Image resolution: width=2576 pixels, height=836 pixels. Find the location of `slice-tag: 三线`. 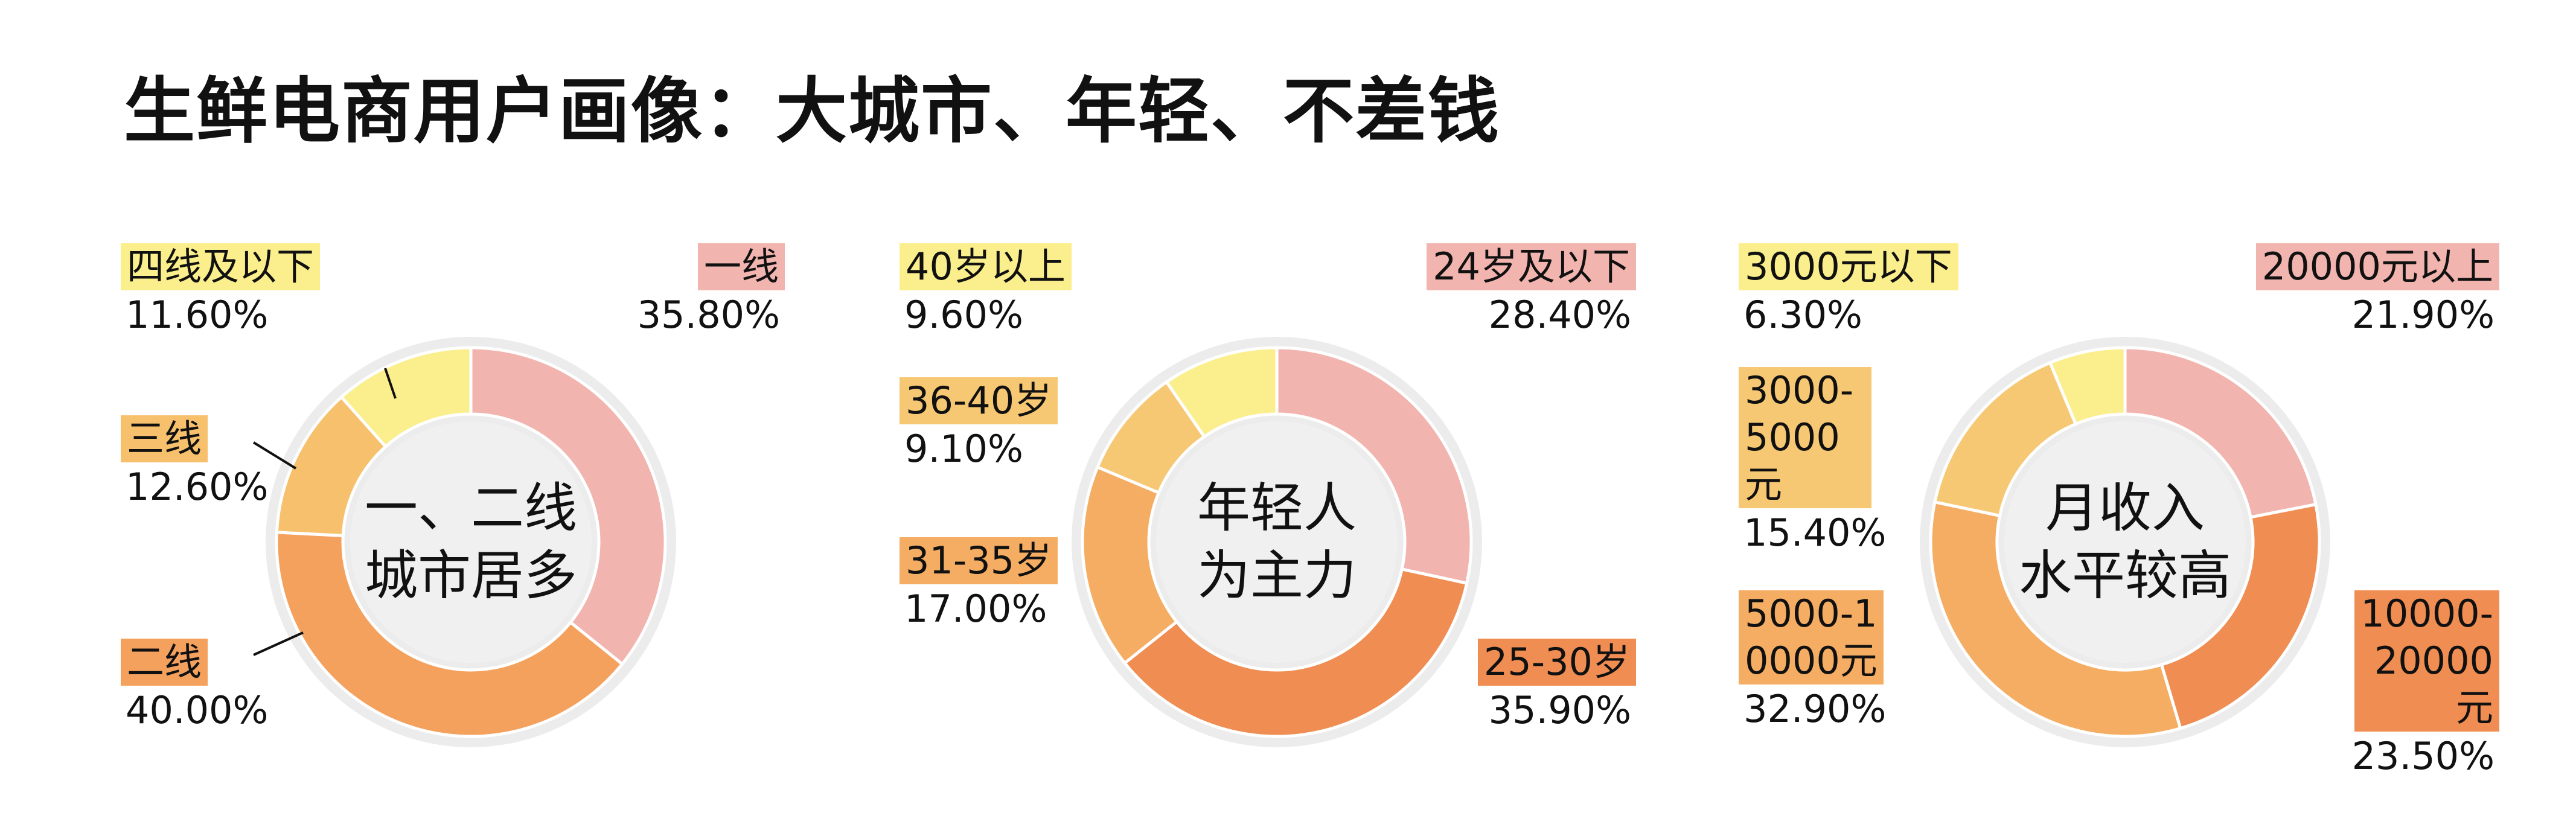

slice-tag: 三线 is located at coordinates (165, 439).